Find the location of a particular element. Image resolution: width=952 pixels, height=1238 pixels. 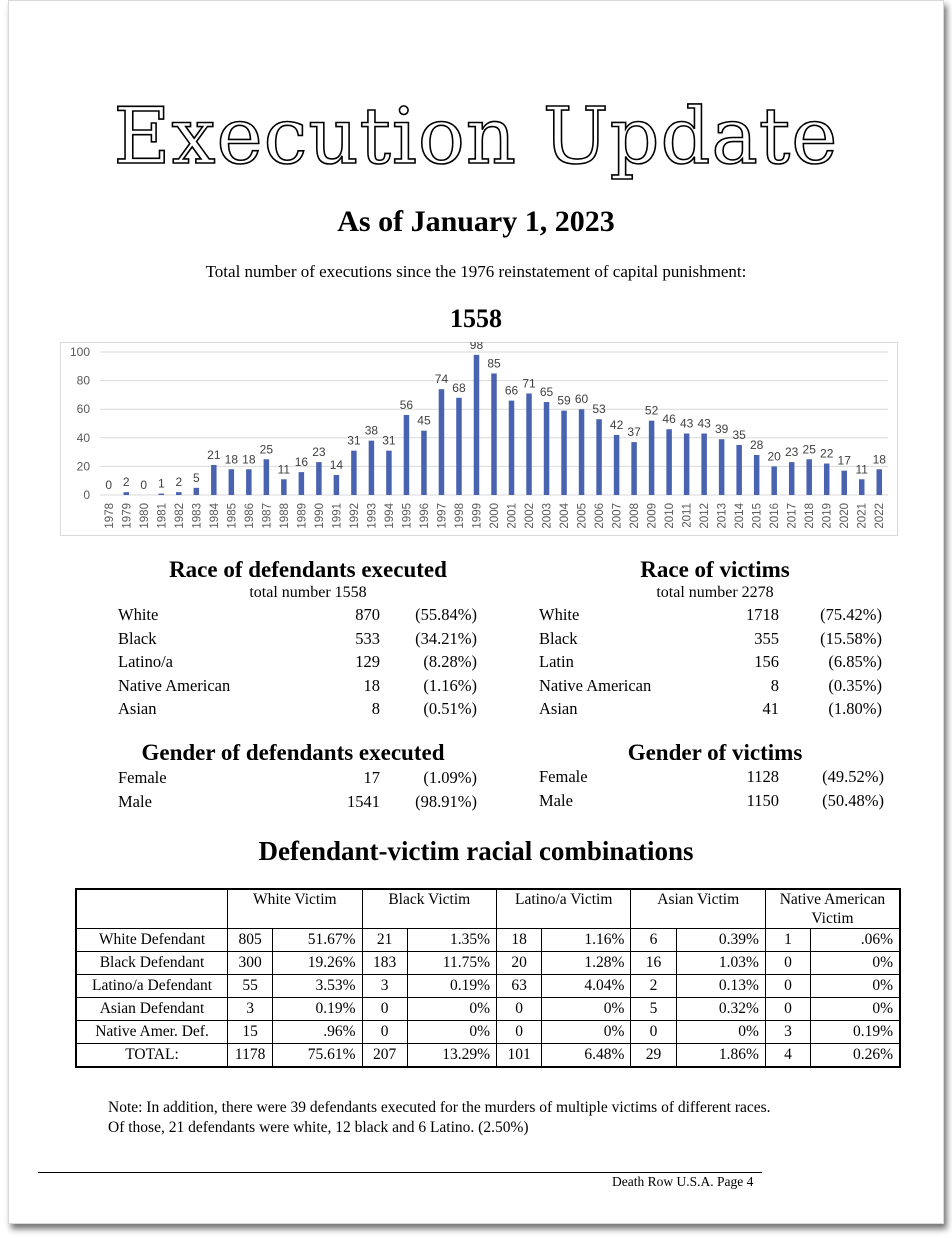

count-cell: 4 is located at coordinates (788, 1055).